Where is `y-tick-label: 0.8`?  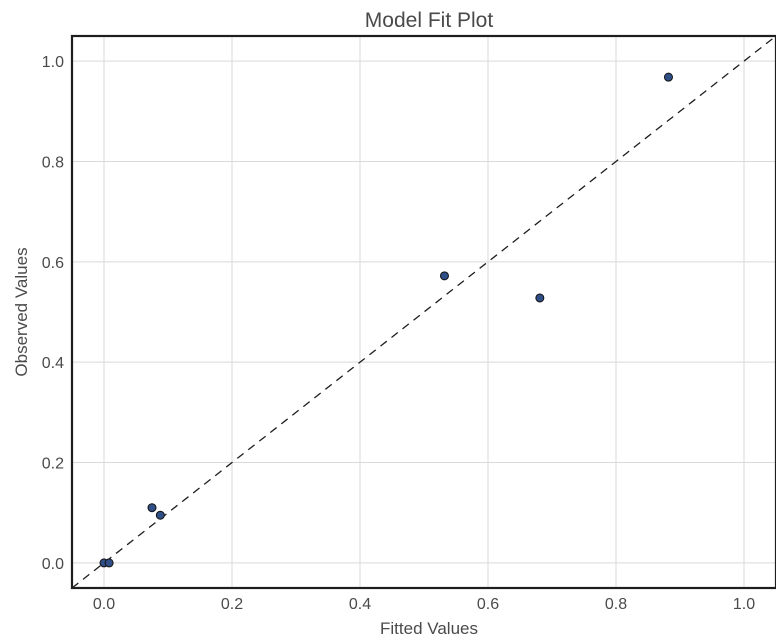 y-tick-label: 0.8 is located at coordinates (53, 162).